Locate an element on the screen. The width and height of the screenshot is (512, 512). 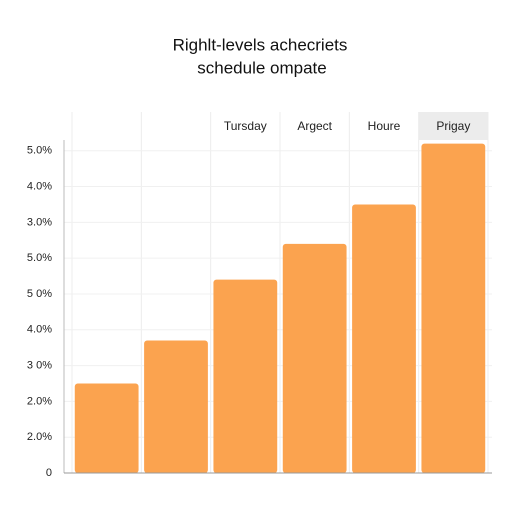
x-tick-label: Argect is located at coordinates (314, 126).